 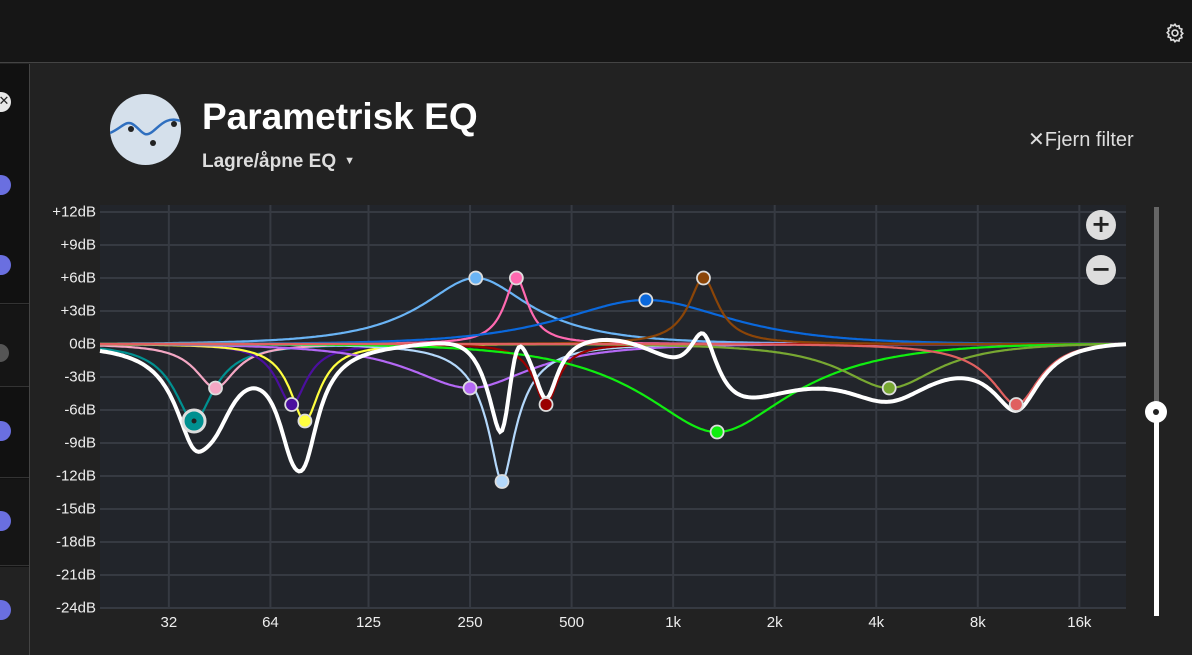 I want to click on x-tick-label: 4k, so click(x=876, y=622).